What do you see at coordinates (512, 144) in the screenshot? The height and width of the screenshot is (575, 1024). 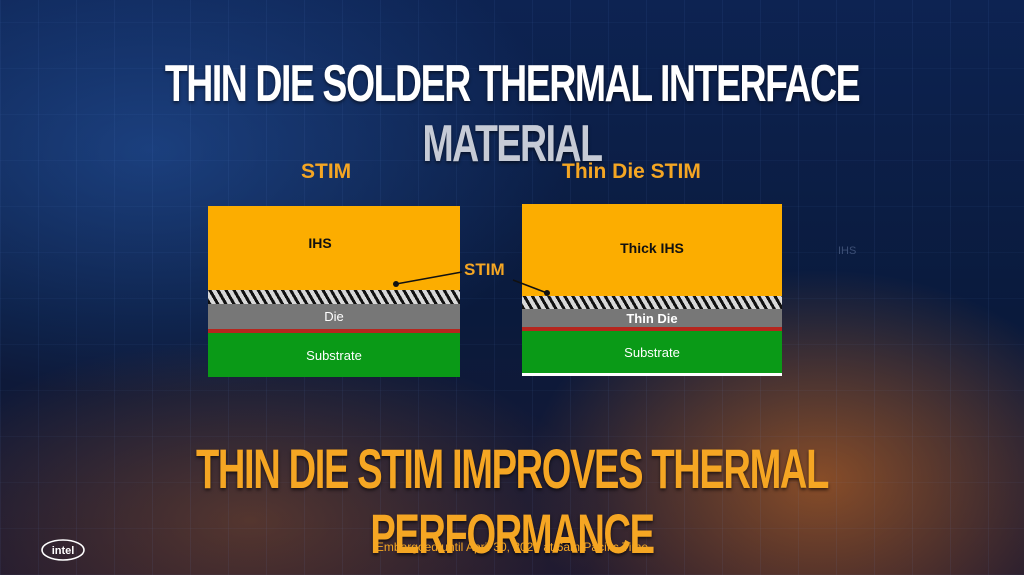 I see `title-part-2: MATERIAL` at bounding box center [512, 144].